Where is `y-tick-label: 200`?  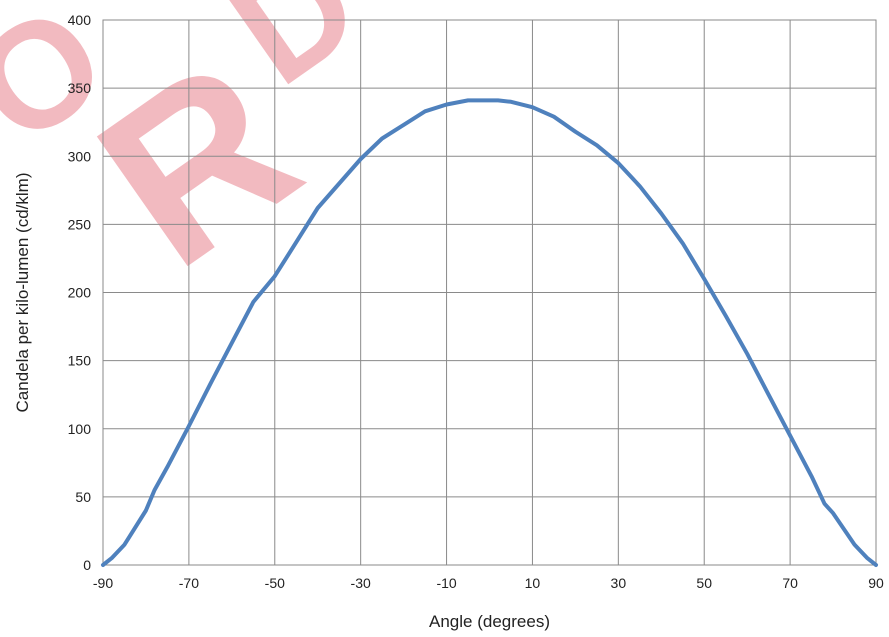
y-tick-label: 200 is located at coordinates (80, 293).